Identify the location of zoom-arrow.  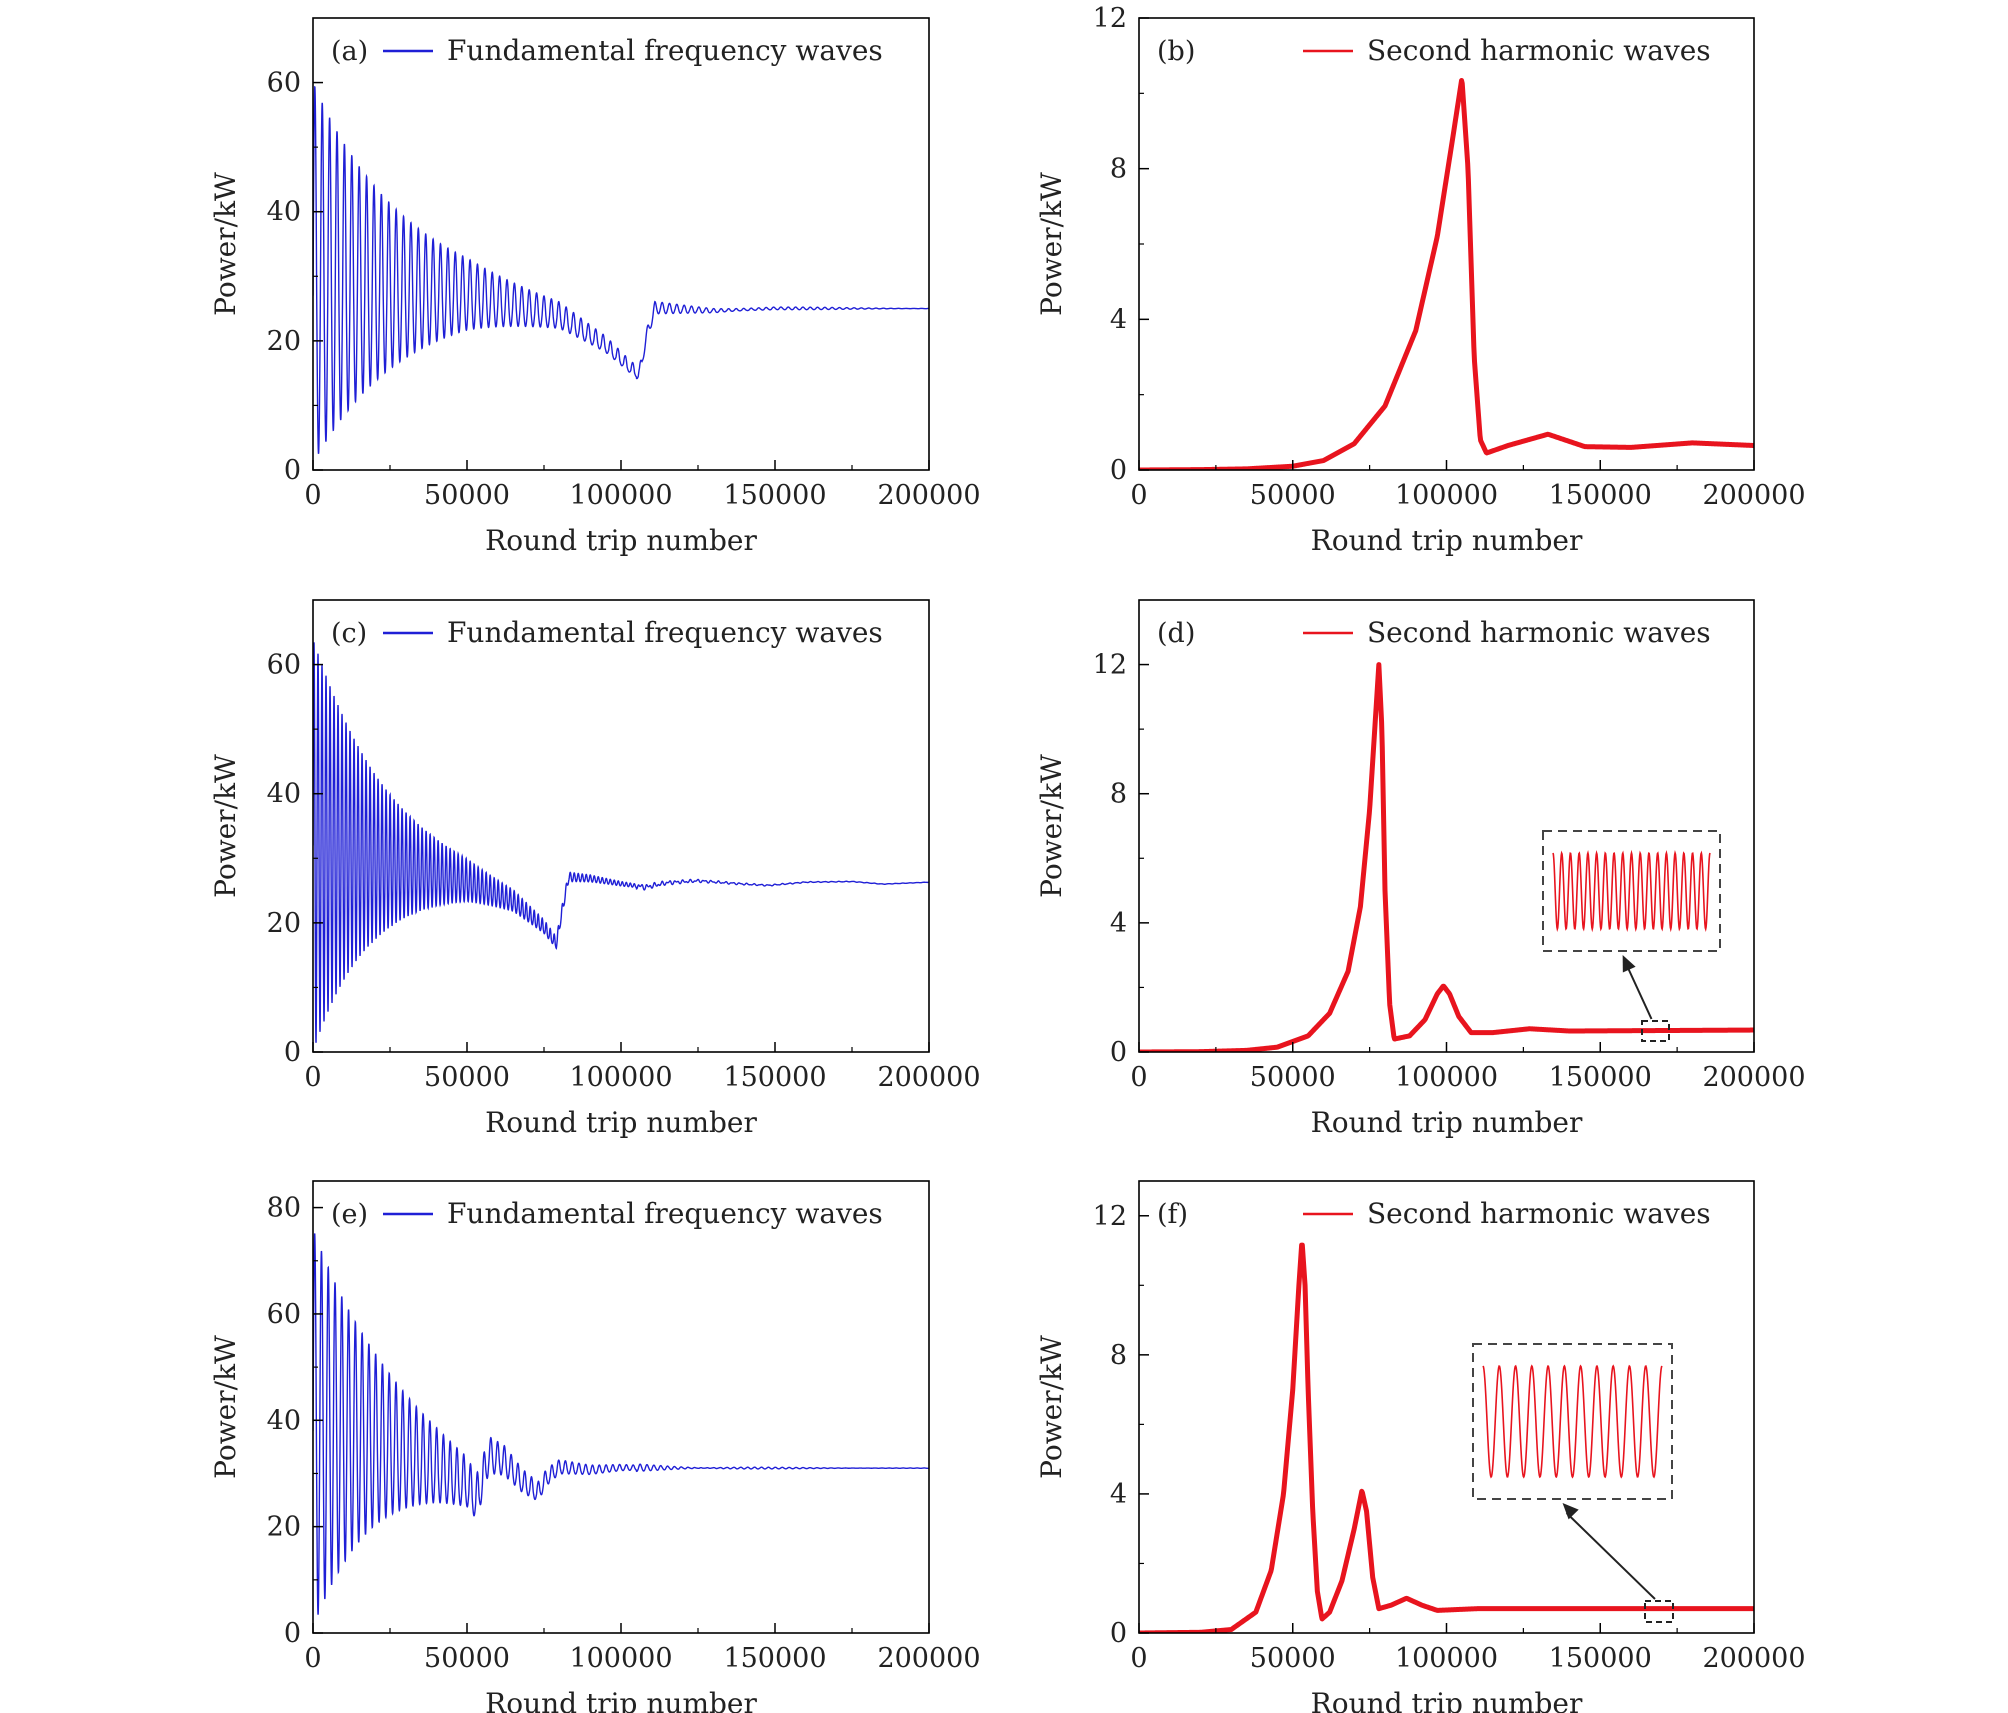
(1610, 1556).